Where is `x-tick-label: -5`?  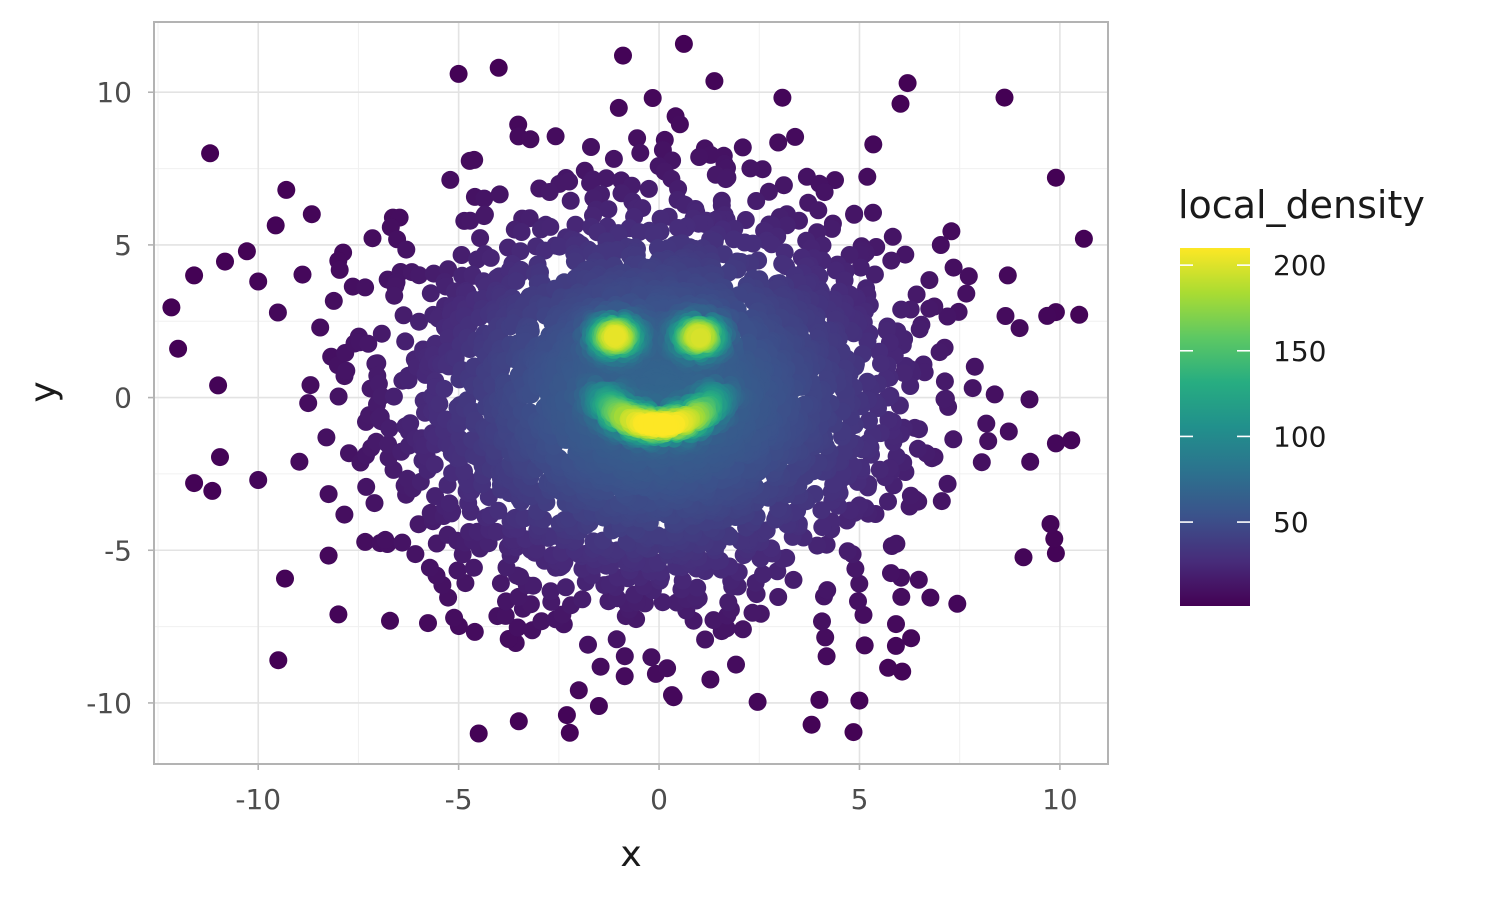
x-tick-label: -5 is located at coordinates (459, 799).